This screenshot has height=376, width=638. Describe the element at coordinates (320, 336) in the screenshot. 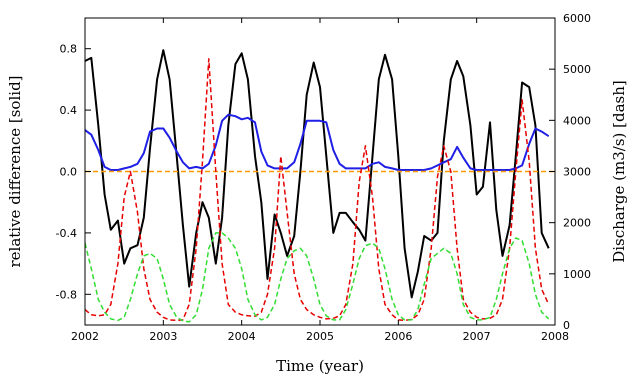

I see `x-tick-label: 2005` at that location.